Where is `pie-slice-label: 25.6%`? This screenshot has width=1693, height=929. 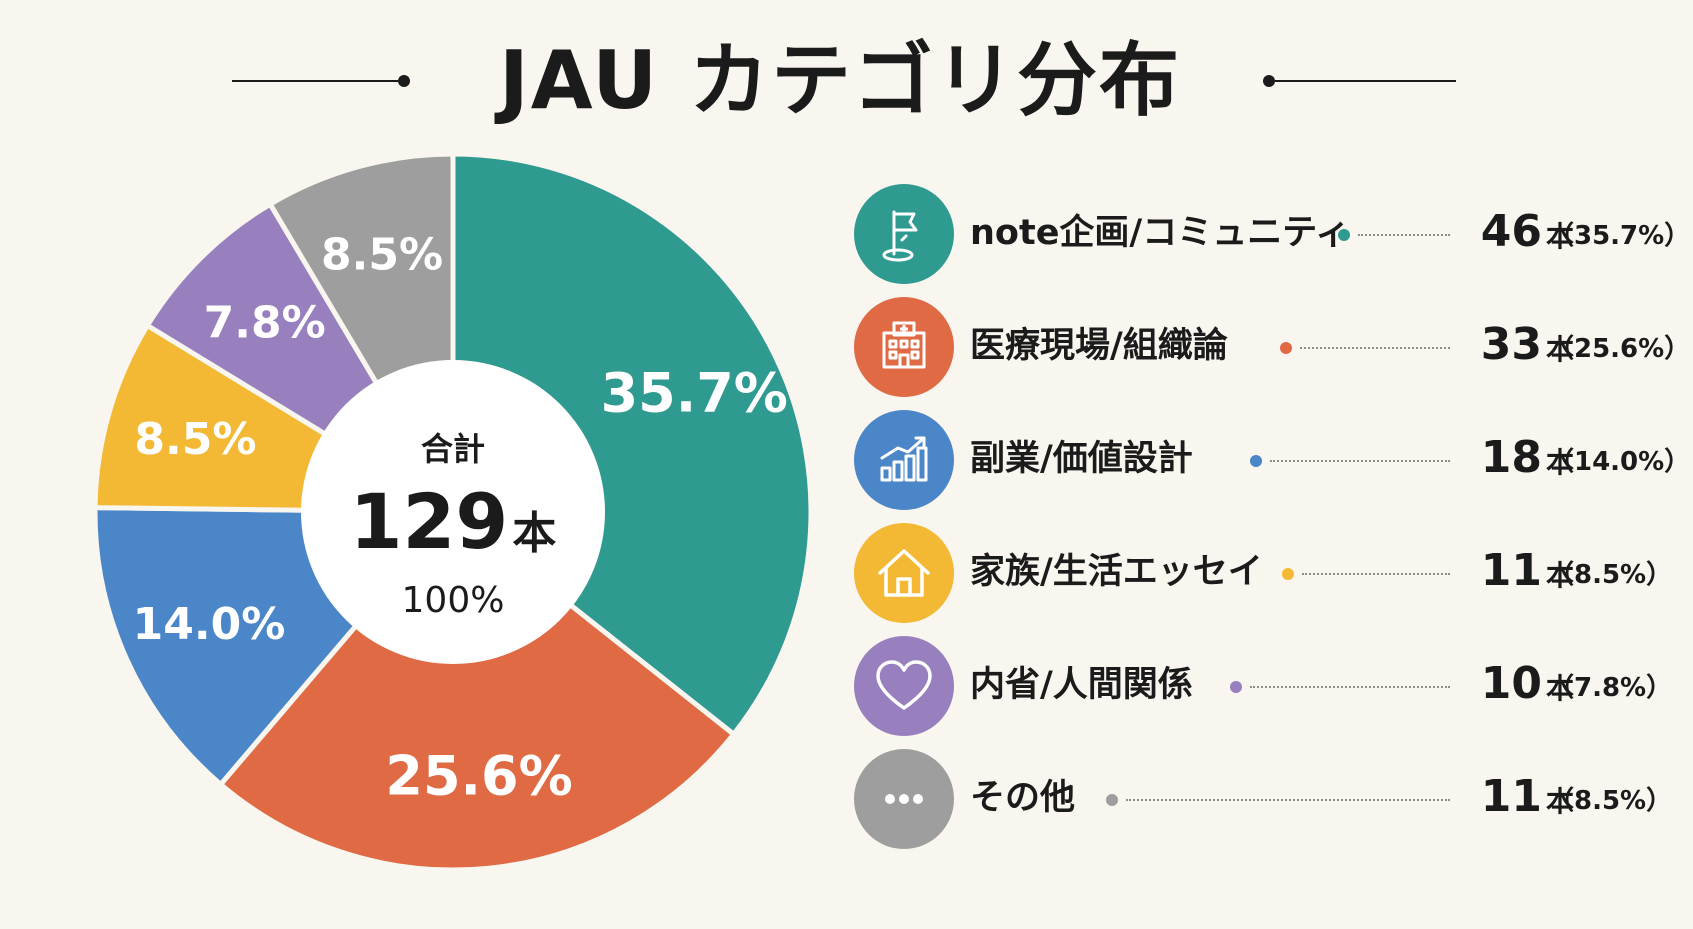
pie-slice-label: 25.6% is located at coordinates (478, 776).